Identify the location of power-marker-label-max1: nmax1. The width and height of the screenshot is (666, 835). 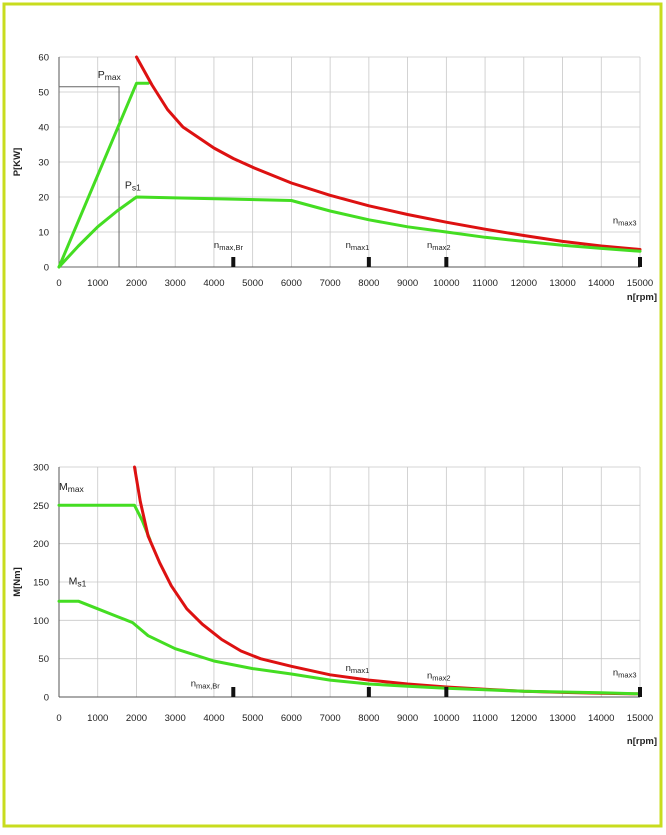
(358, 246).